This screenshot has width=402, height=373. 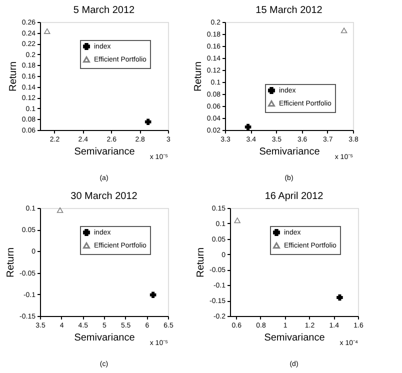 What do you see at coordinates (289, 10) in the screenshot?
I see `chart-title: 15 March 2012` at bounding box center [289, 10].